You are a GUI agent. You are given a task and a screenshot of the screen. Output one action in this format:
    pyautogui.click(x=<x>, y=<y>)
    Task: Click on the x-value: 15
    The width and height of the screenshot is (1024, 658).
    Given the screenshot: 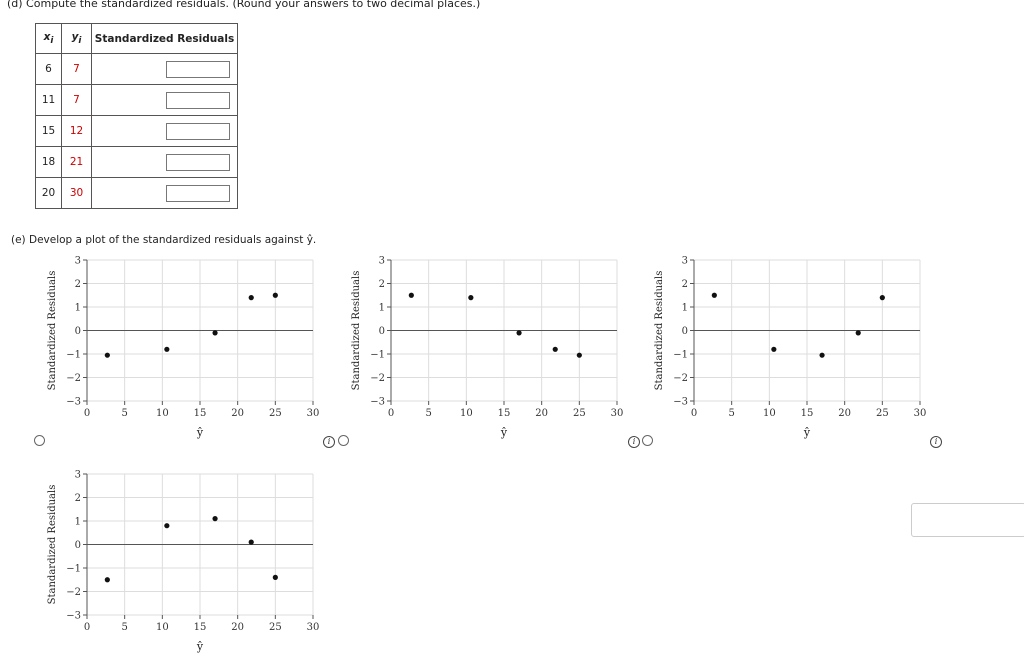 What is the action you would take?
    pyautogui.click(x=48, y=131)
    